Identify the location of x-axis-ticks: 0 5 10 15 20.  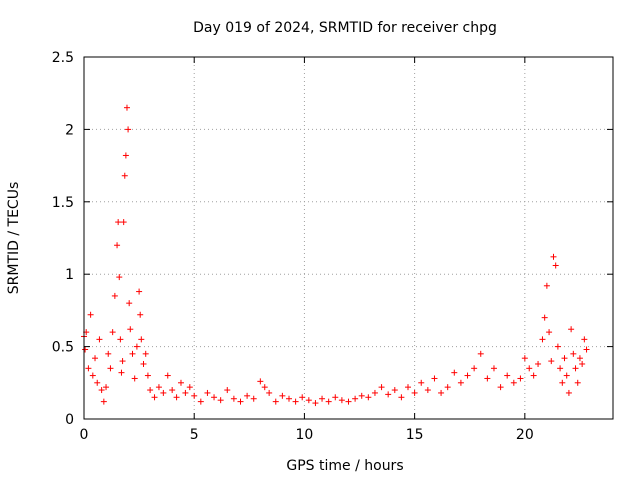
(307, 435).